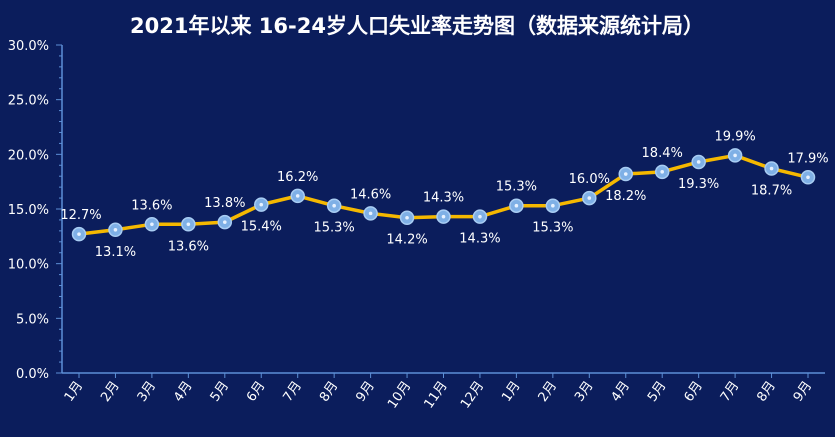  I want to click on data-label: 16.0%, so click(589, 179).